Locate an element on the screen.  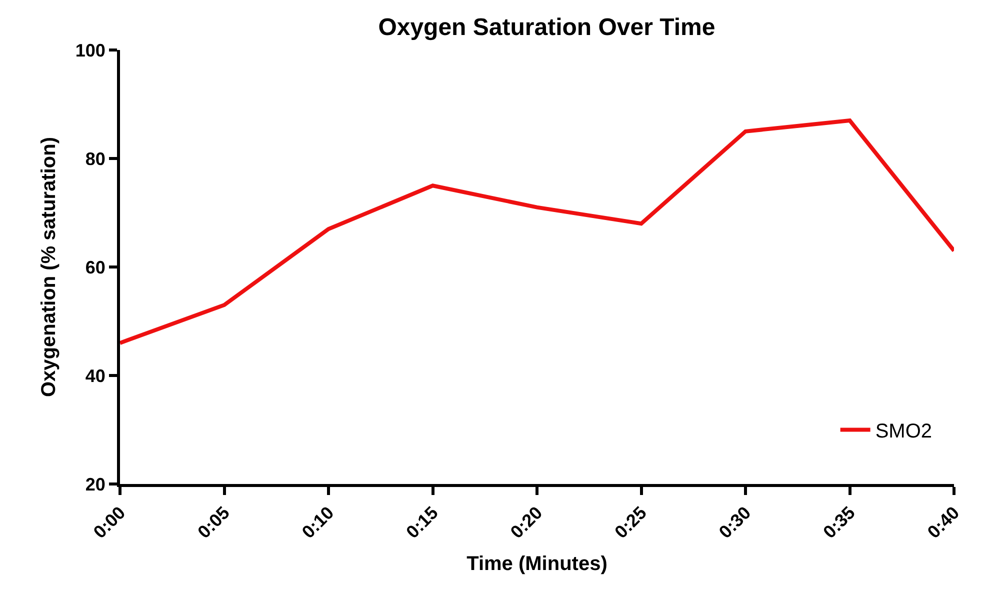
y-tick-label: 100 is located at coordinates (90, 50).